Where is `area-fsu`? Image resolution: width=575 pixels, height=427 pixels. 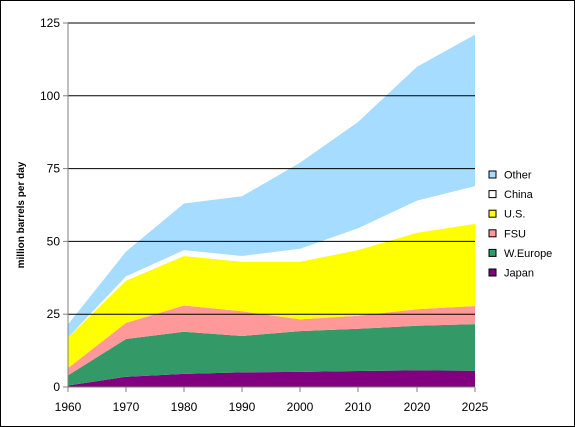 area-fsu is located at coordinates (271, 340).